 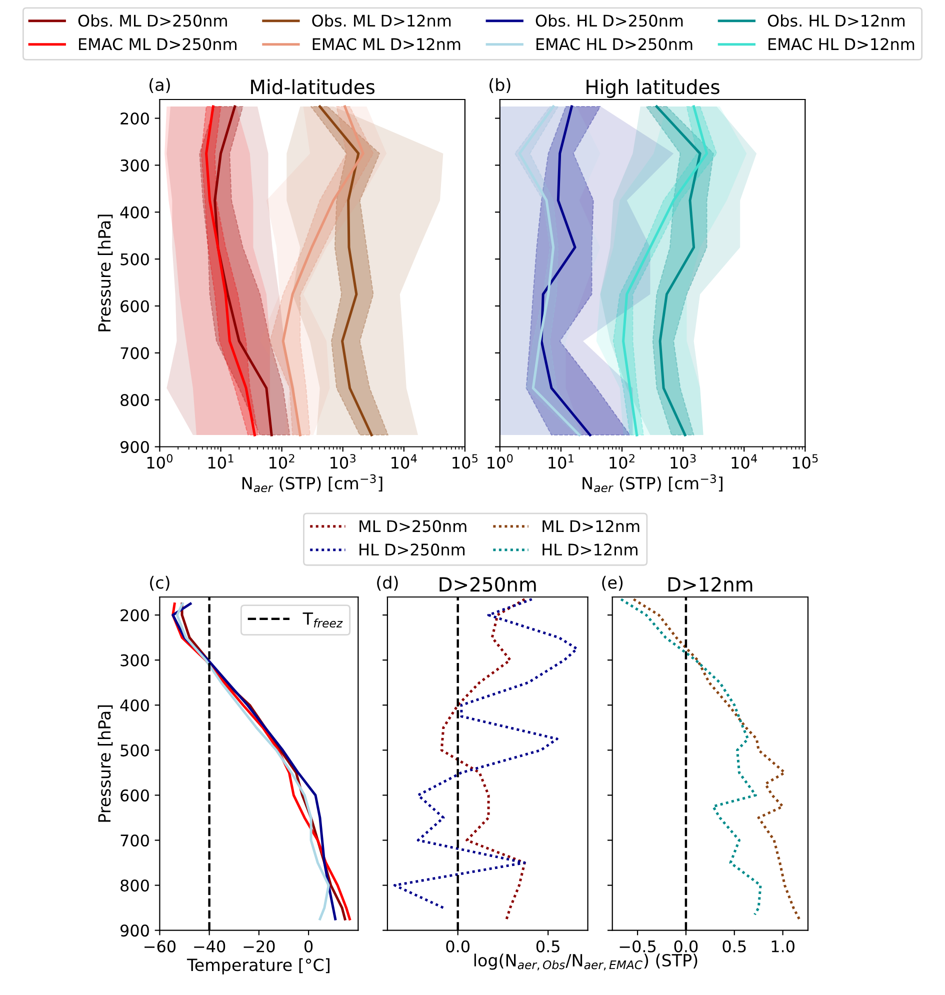 I want to click on chart-title: Mid-latitudes, so click(x=313, y=86).